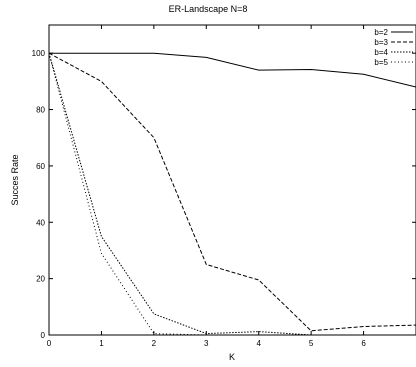  I want to click on y-tick-label: 80, so click(40, 110).